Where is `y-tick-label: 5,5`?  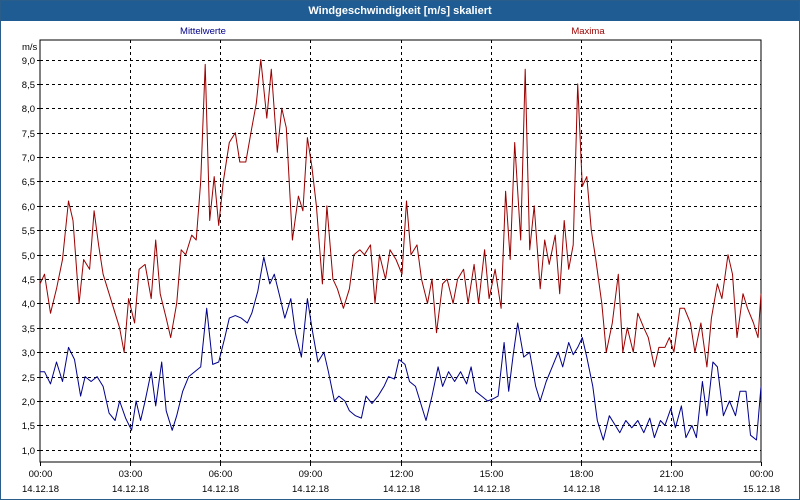
y-tick-label: 5,5 is located at coordinates (28, 231).